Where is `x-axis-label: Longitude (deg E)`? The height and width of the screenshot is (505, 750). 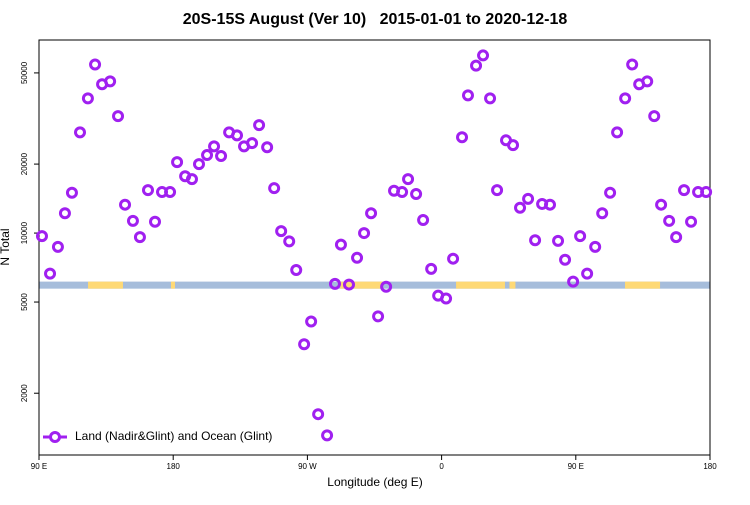 x-axis-label: Longitude (deg E) is located at coordinates (374, 482).